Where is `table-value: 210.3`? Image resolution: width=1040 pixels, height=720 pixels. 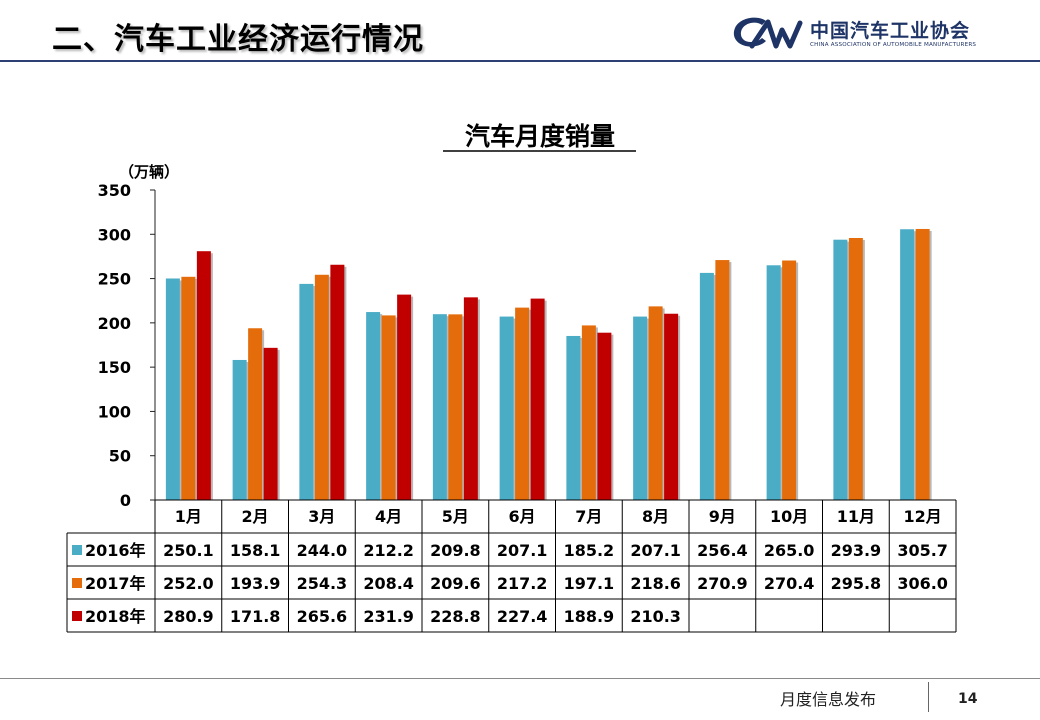 table-value: 210.3 is located at coordinates (655, 616).